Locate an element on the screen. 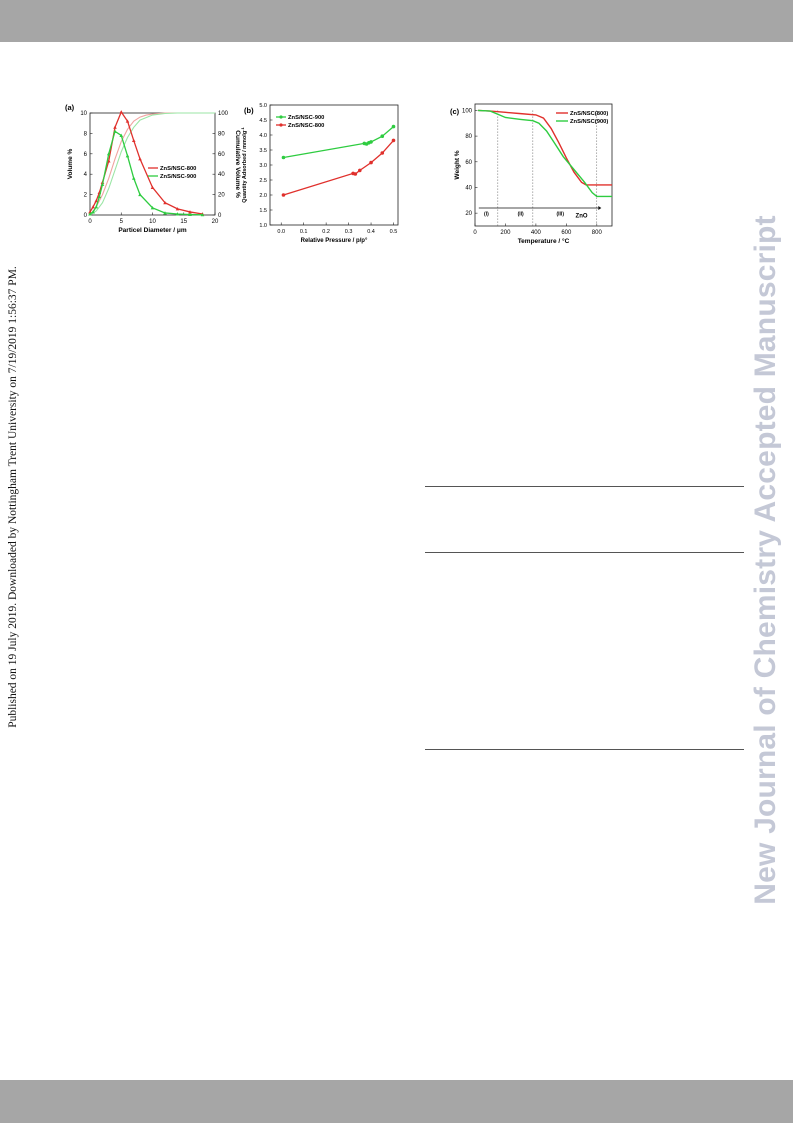 The image size is (793, 1123). y-tick-label: 5.0 is located at coordinates (263, 106).